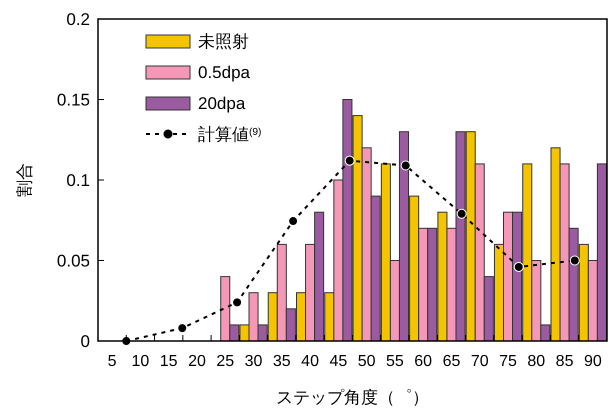 The image size is (611, 411). I want to click on x-tick-label: 45, so click(338, 361).